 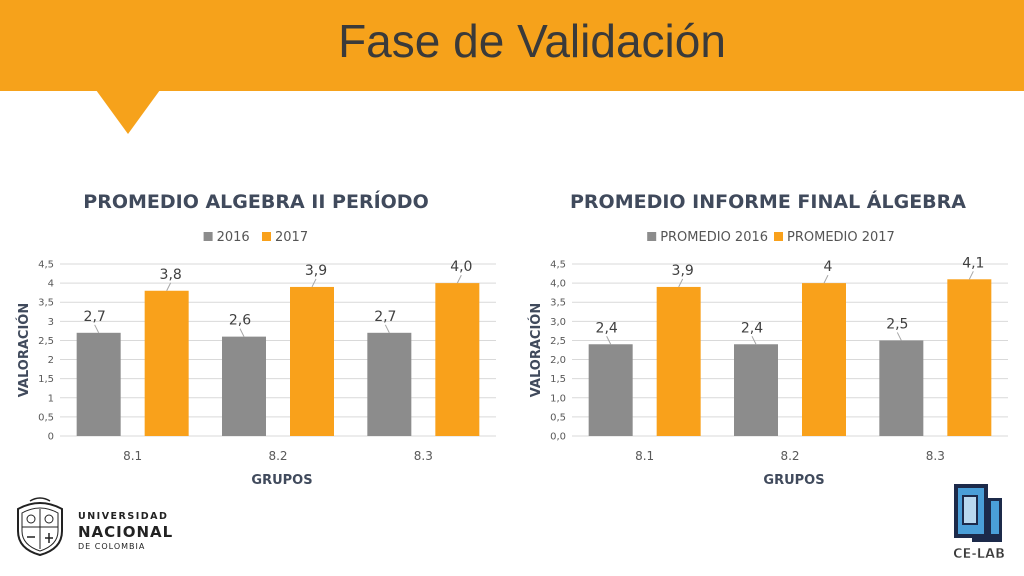 What do you see at coordinates (768, 201) in the screenshot?
I see `chart-title: PROMEDIO INFORME FINAL ÁLGEBRA` at bounding box center [768, 201].